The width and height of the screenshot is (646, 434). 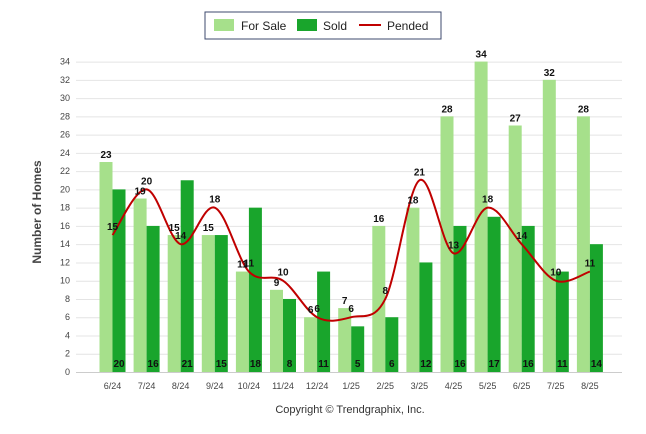 I want to click on x-tick-label: 3/25, so click(x=420, y=386).